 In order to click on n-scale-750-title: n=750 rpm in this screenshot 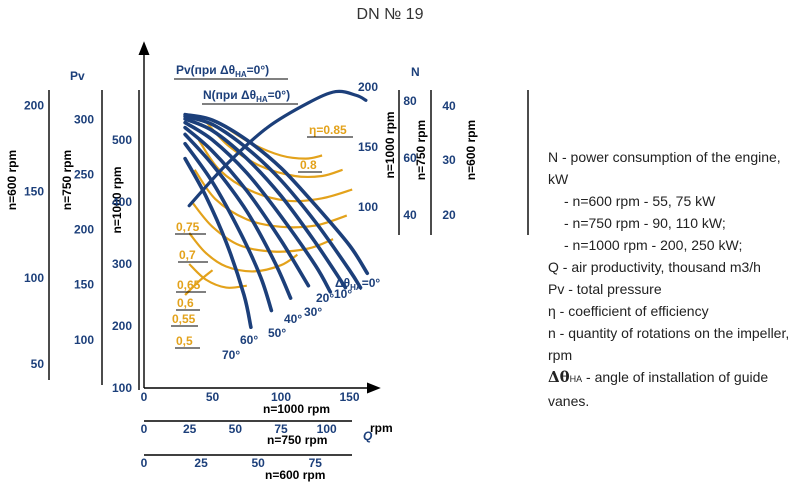, I will do `click(421, 150)`.